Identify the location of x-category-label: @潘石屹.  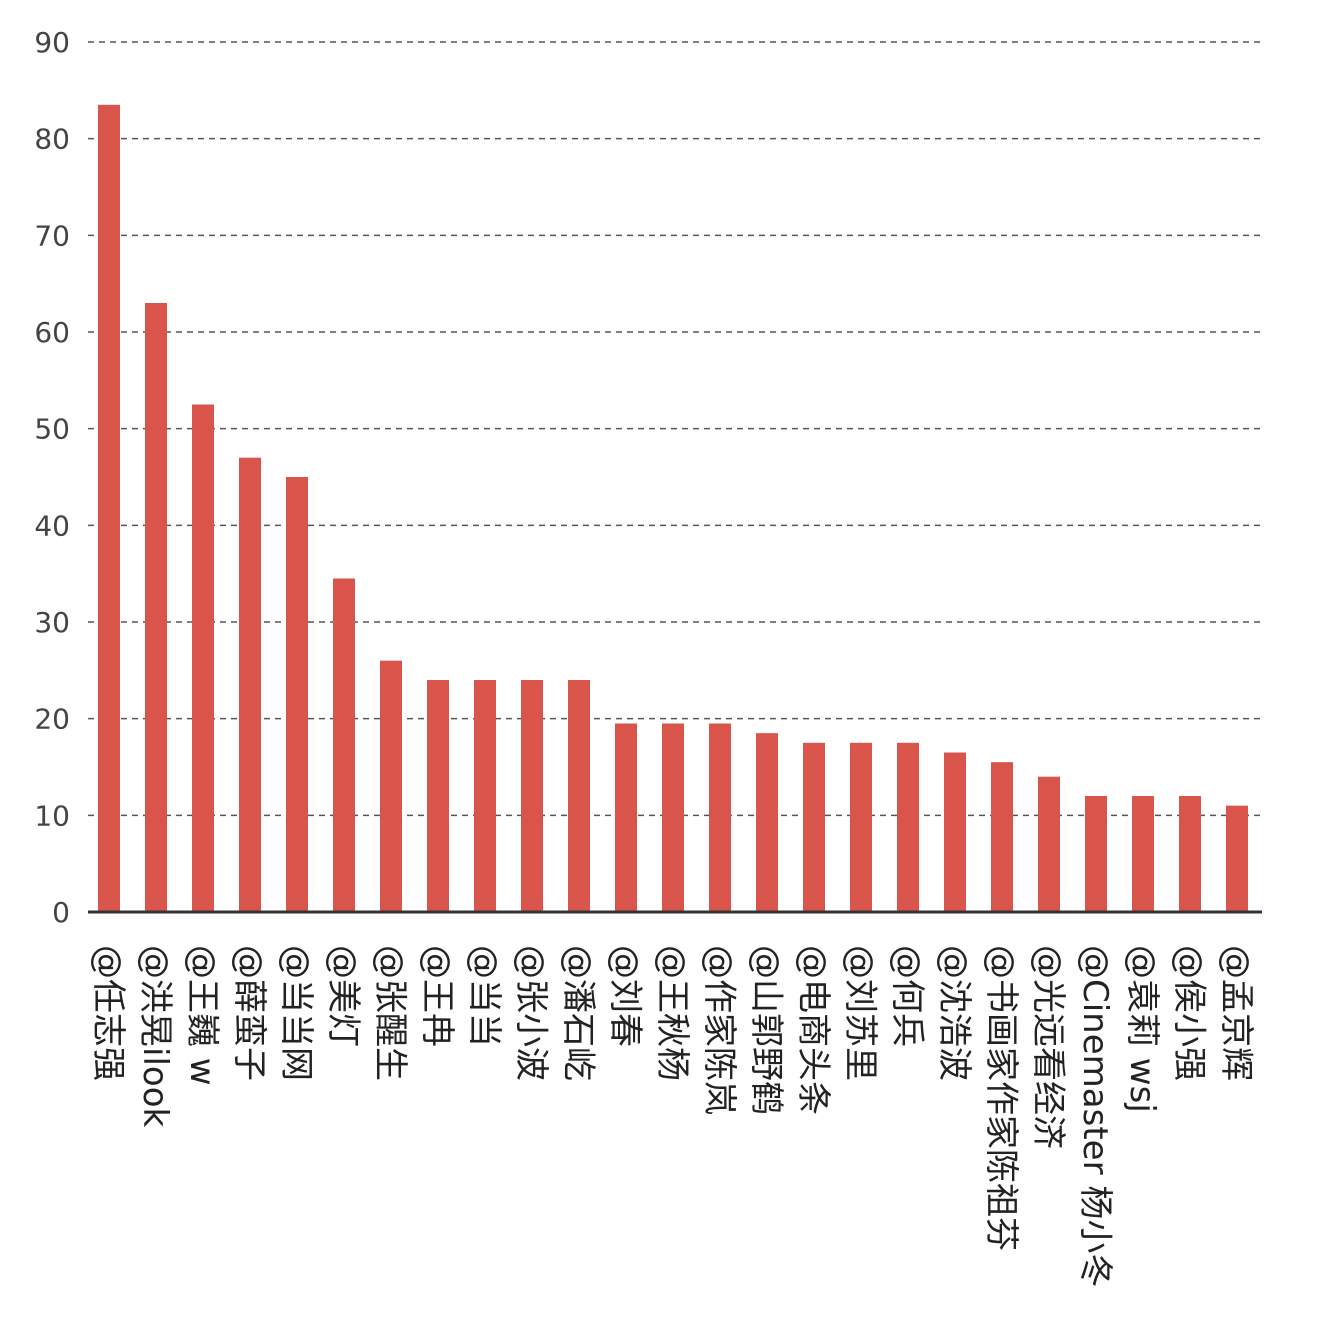
(578, 1013).